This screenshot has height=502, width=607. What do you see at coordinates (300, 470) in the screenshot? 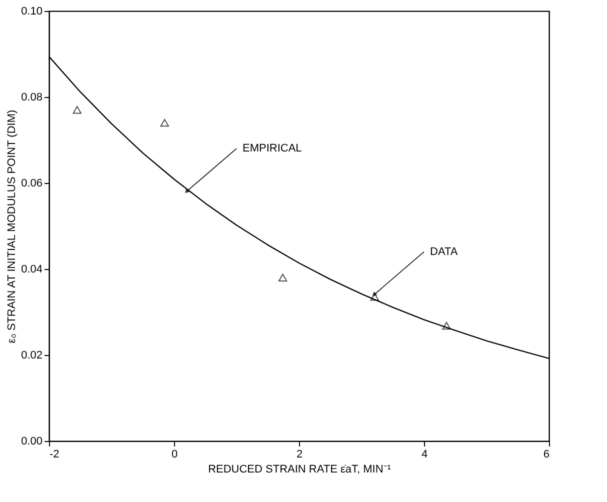
I see `x-axis-title: REDUCED STRAIN RATE ε̇aT, MIN⁻¹` at bounding box center [300, 470].